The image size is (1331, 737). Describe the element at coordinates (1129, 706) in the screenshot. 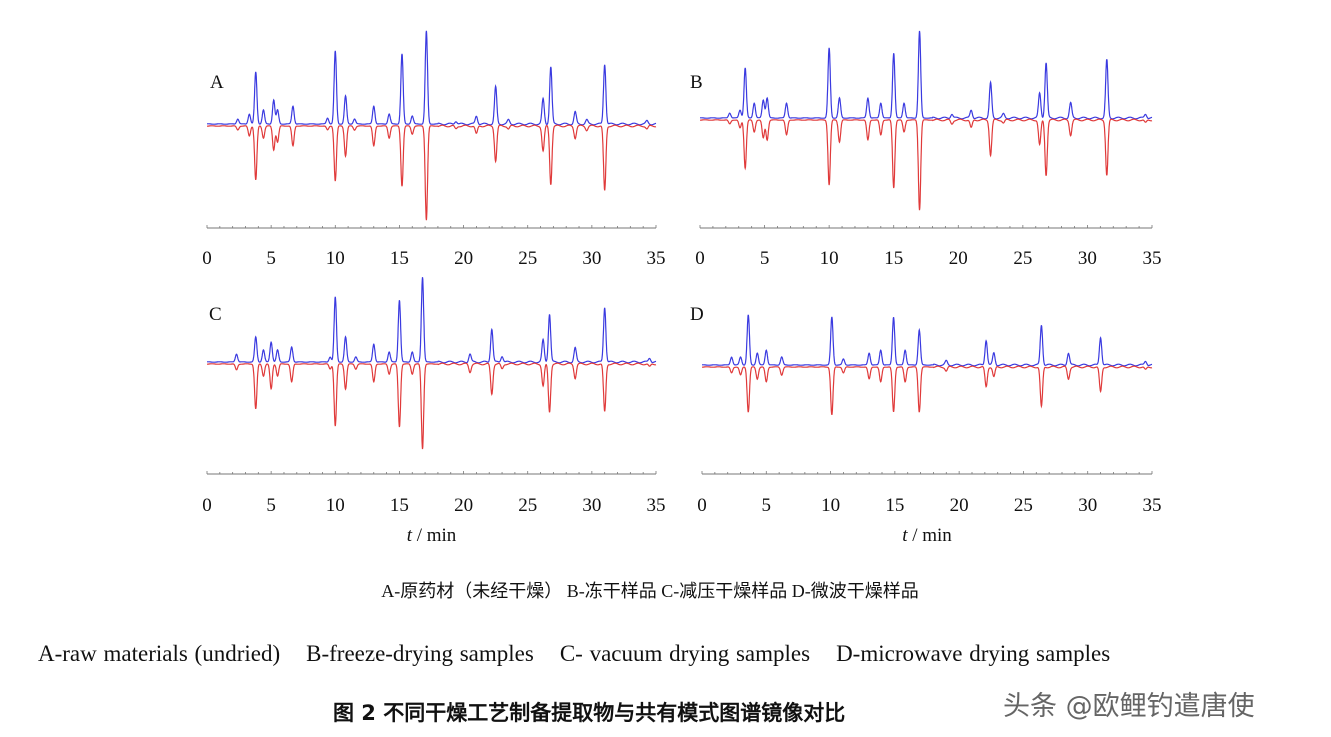

I see `watermark: 头条 @欧鲤钓遣唐使` at that location.